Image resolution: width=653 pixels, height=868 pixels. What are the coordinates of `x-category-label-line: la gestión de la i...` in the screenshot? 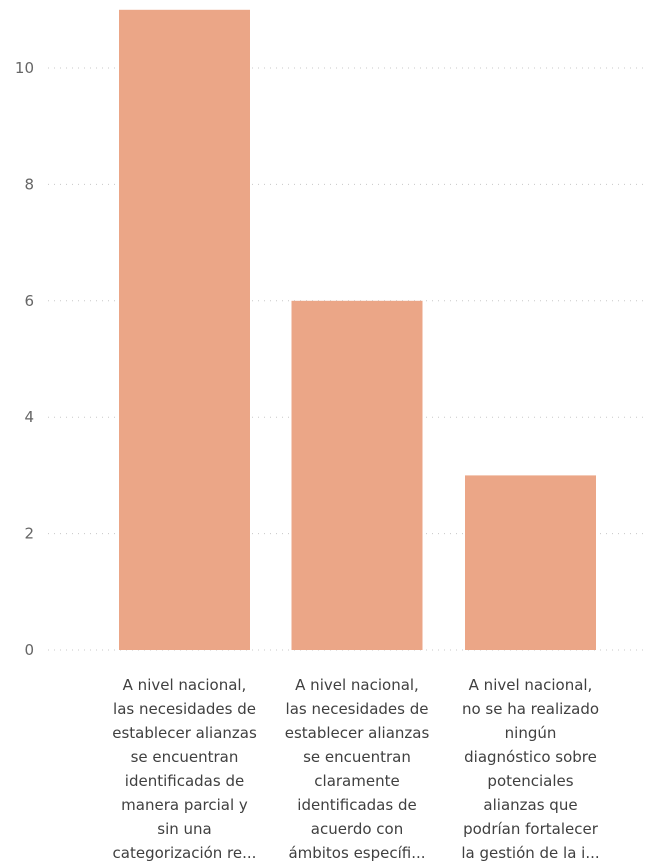 It's located at (530, 853).